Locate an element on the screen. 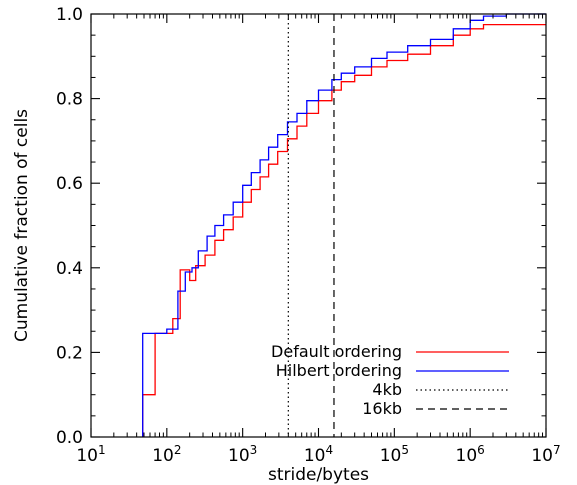 Image resolution: width=577 pixels, height=485 pixels. y-tick-label: 0.2 is located at coordinates (69, 353).